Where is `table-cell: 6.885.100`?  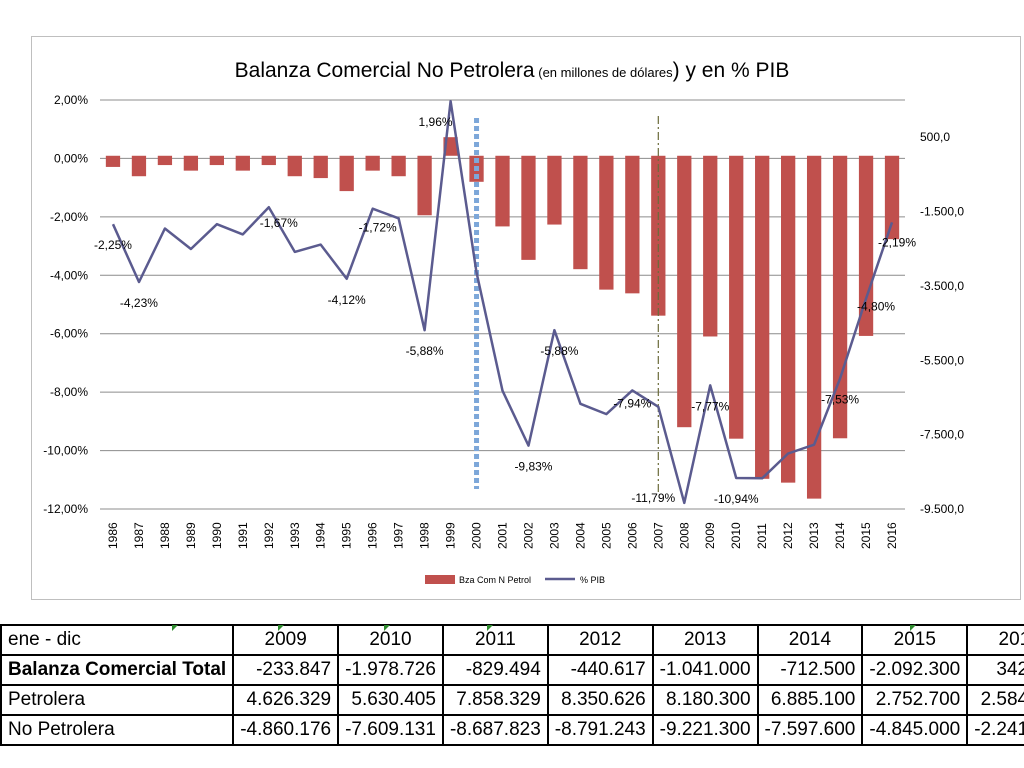 table-cell: 6.885.100 is located at coordinates (810, 700).